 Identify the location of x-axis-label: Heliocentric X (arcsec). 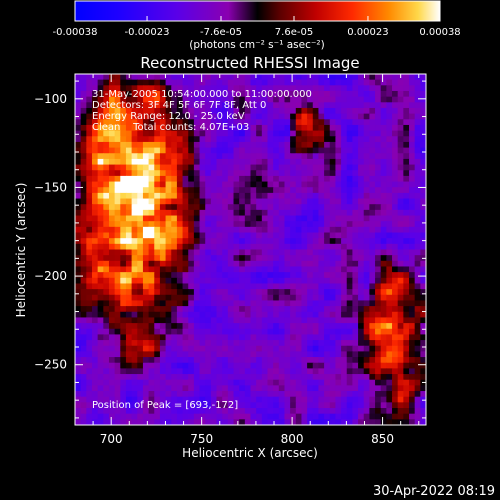
(250, 453).